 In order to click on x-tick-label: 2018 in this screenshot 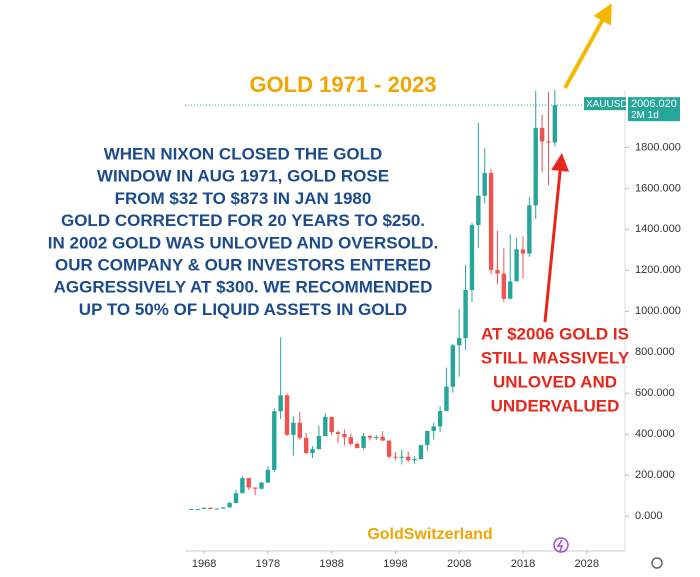, I will do `click(523, 564)`.